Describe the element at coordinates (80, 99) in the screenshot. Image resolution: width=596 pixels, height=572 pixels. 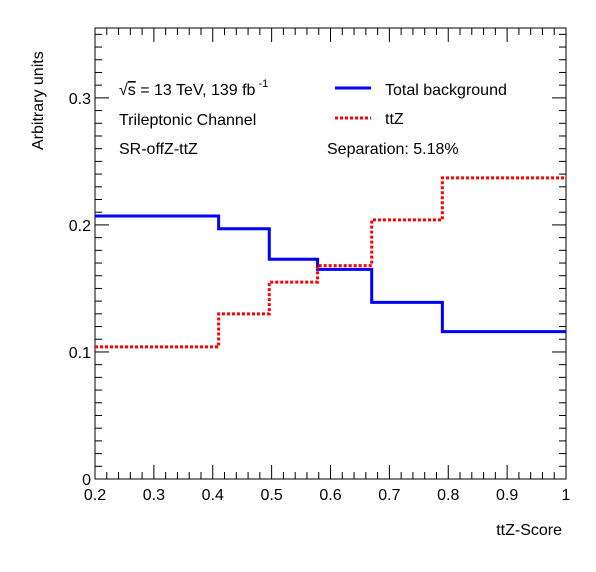
I see `y-tick-label: 0.3` at that location.